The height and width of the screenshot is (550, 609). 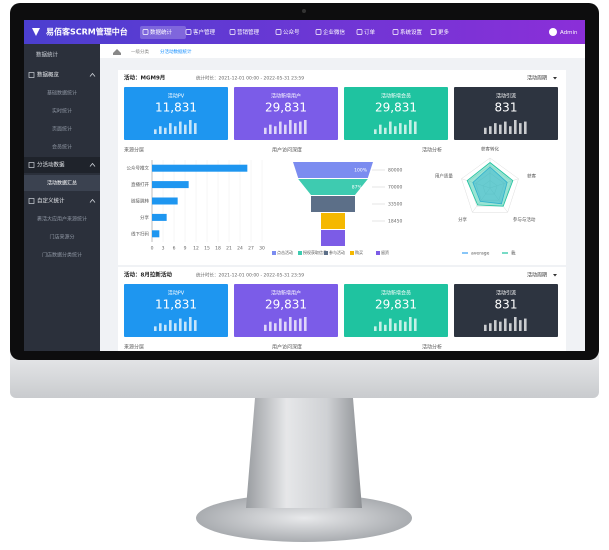 I want to click on sidebar-item: 实时统计, so click(x=62, y=111).